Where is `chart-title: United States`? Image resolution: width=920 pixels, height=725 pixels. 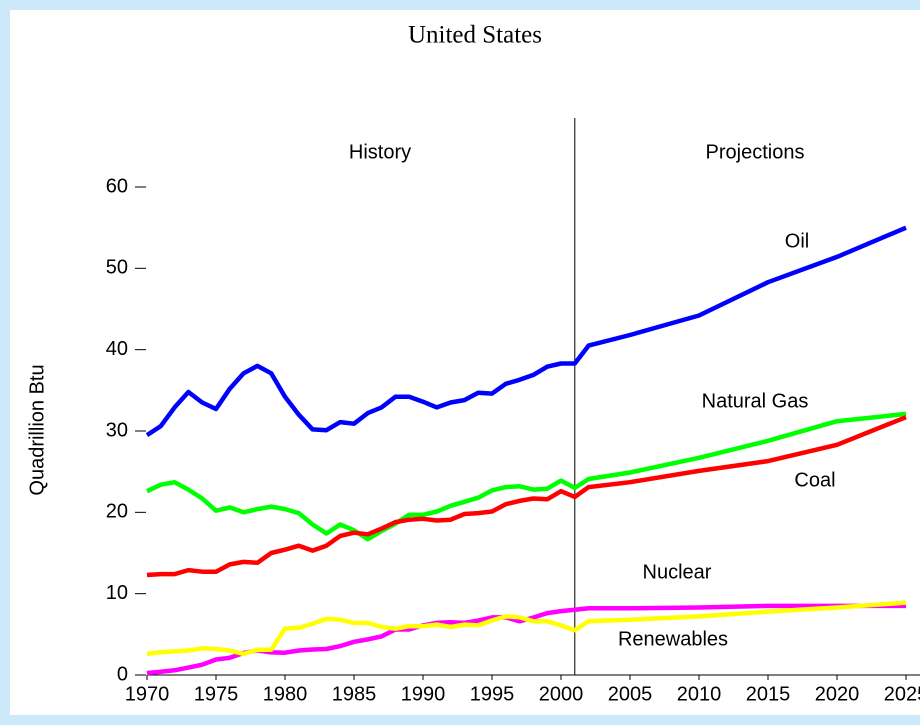 chart-title: United States is located at coordinates (475, 35).